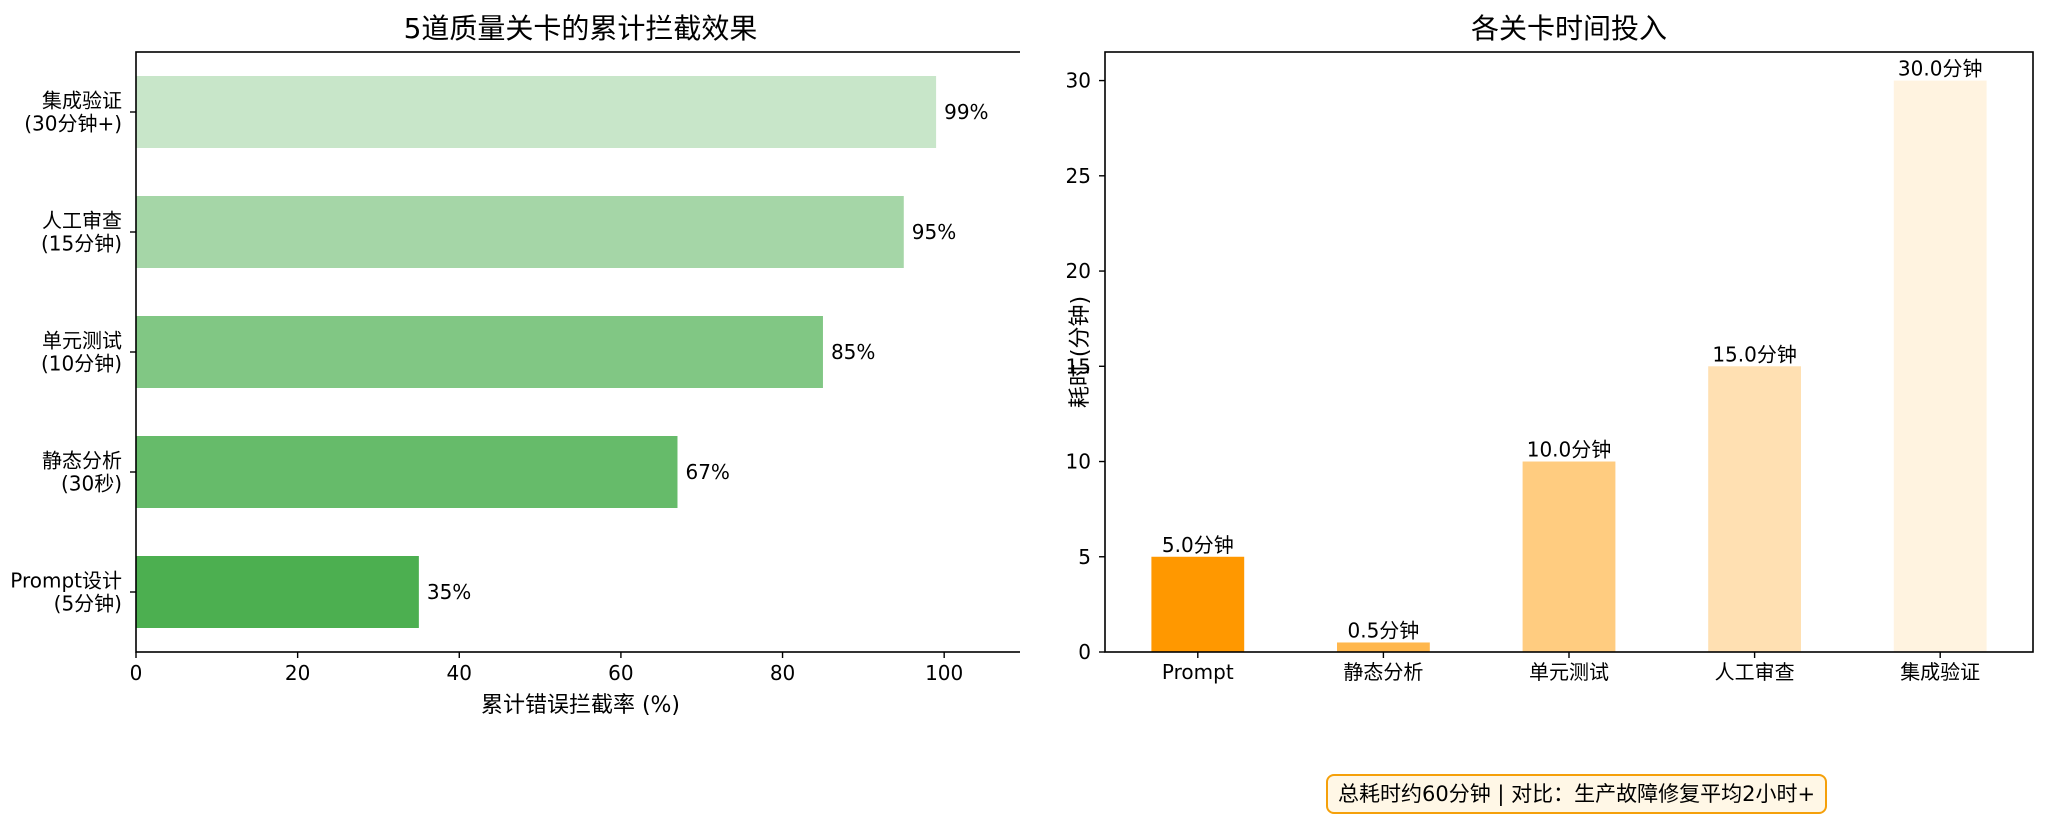 The width and height of the screenshot is (2047, 824). I want to click on x-tick-label: 40, so click(459, 673).